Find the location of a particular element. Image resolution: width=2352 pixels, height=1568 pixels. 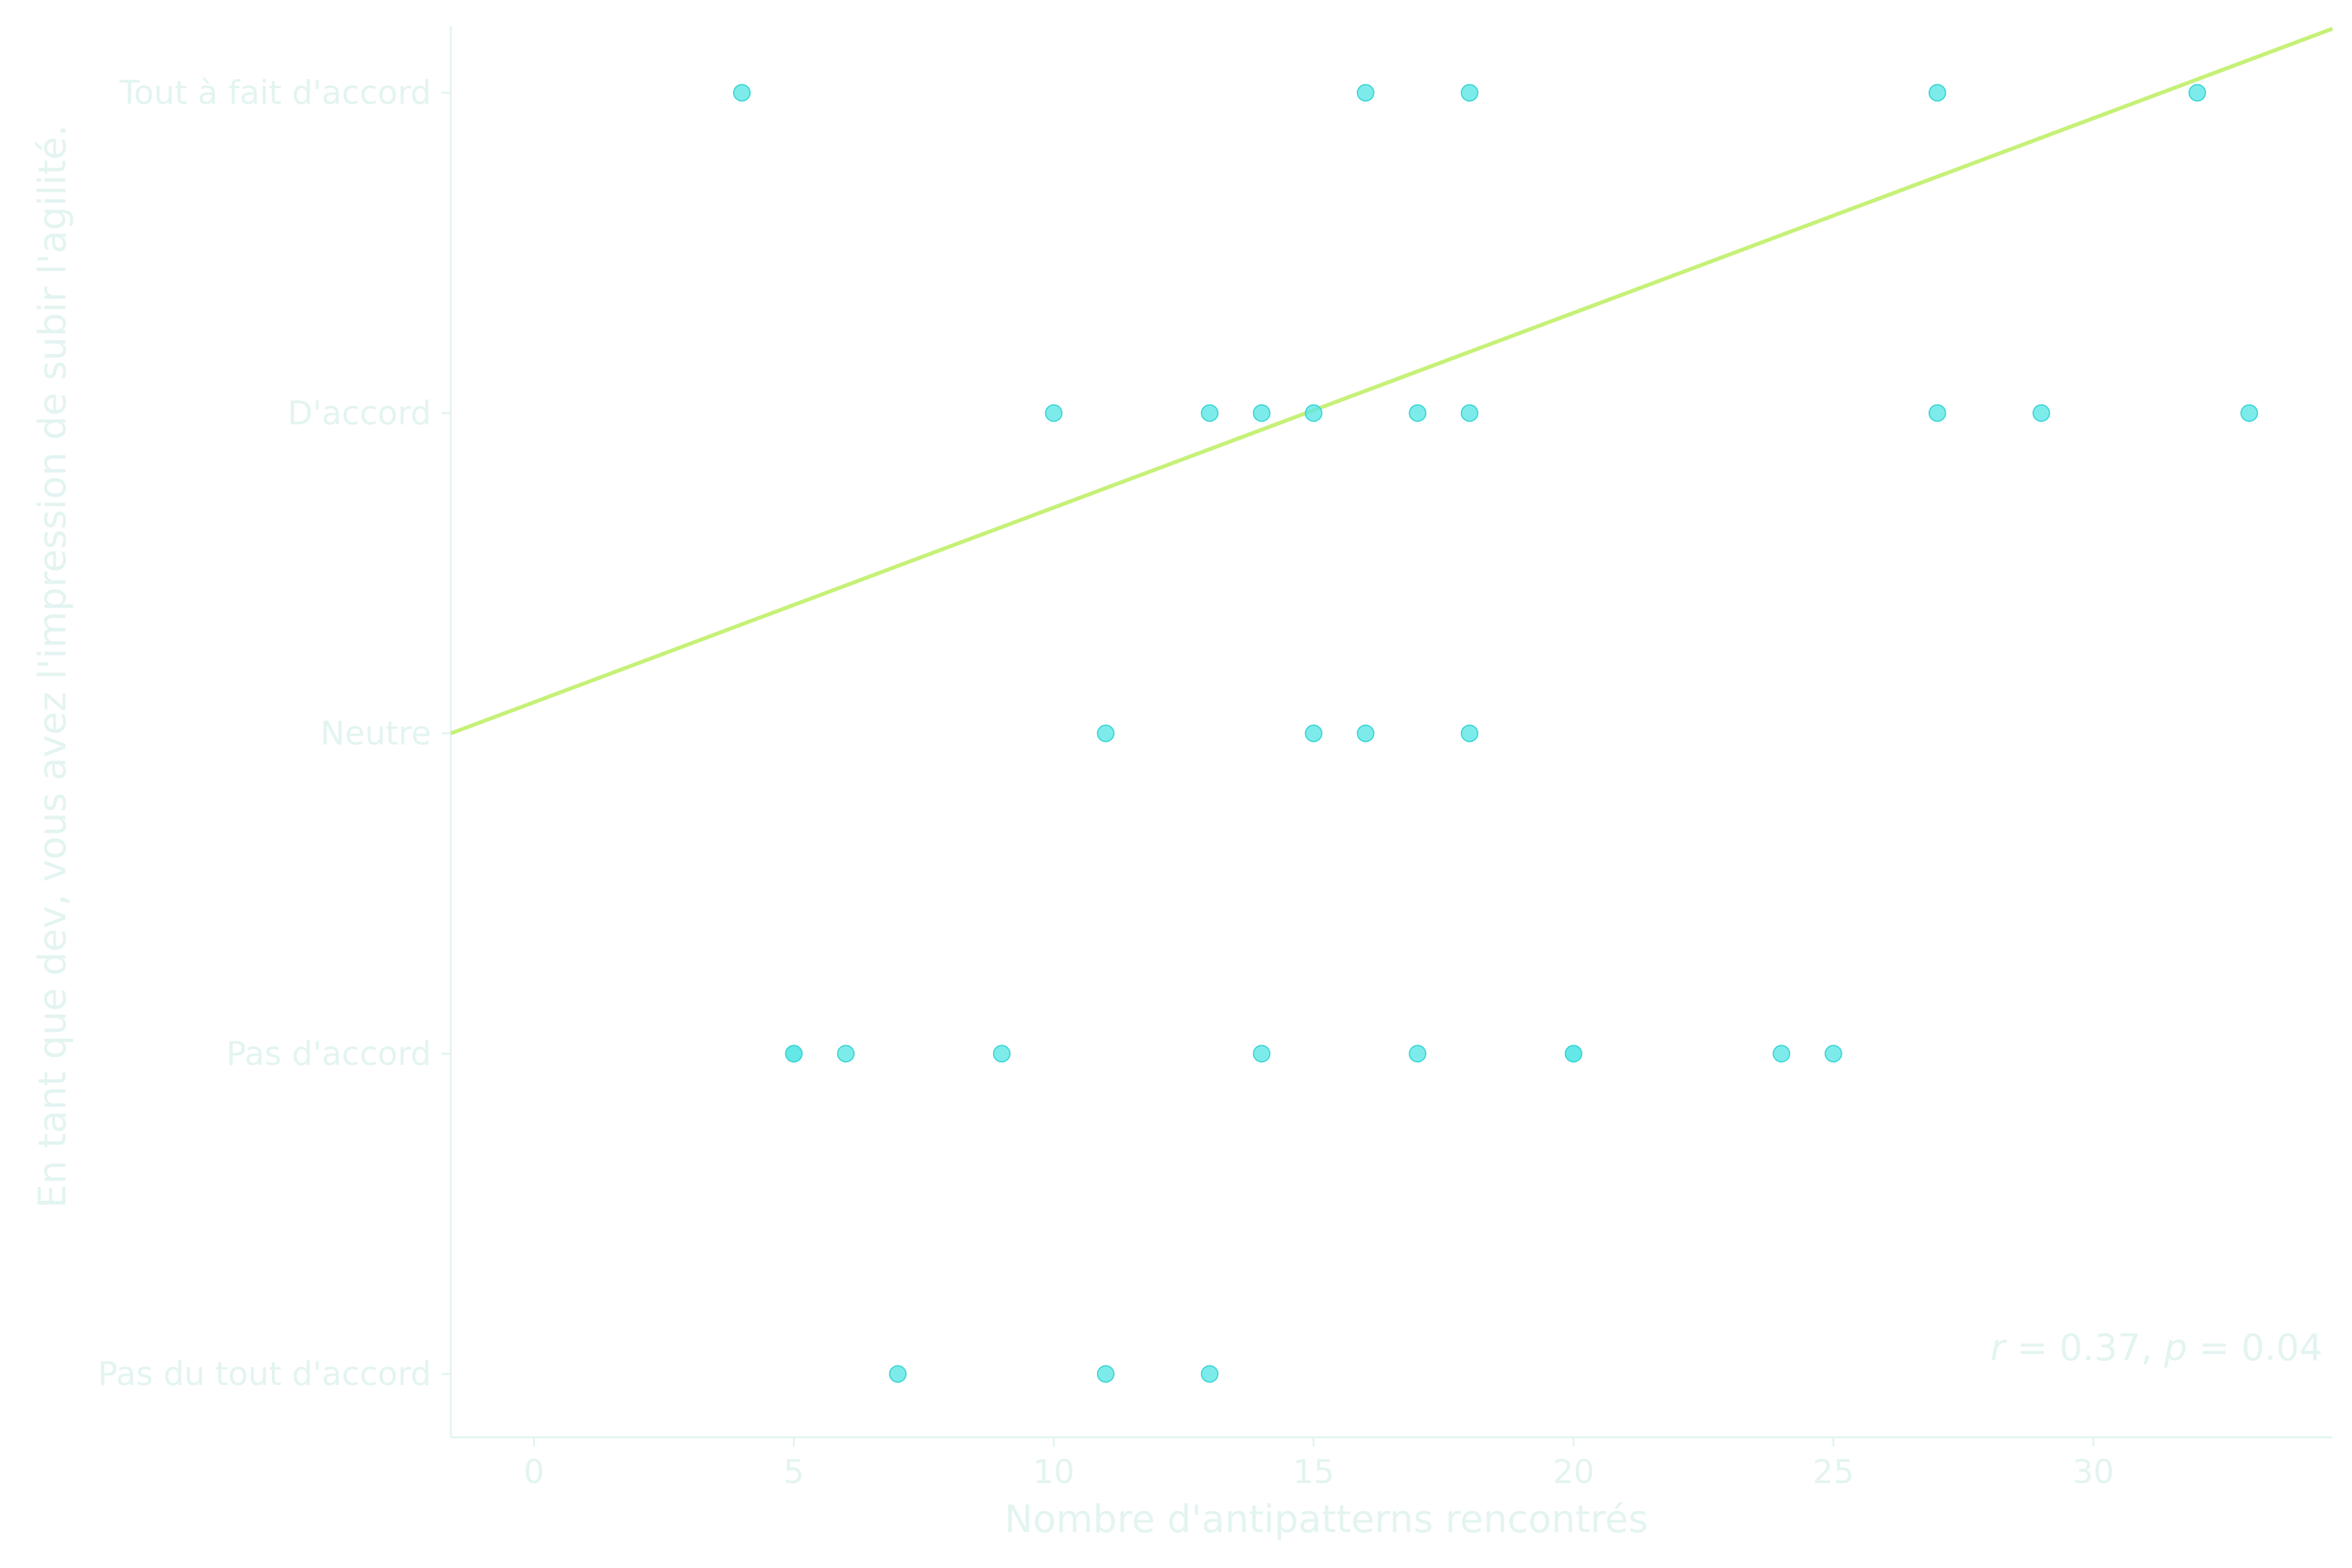

x-axis-title: Nombre d'antipatterns rencontrés is located at coordinates (1326, 1519).